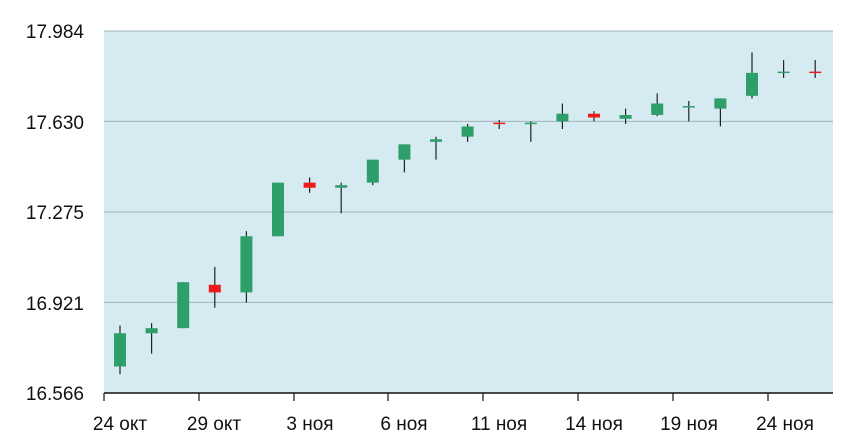  Describe the element at coordinates (55, 123) in the screenshot. I see `y-tick-label: 17.630` at that location.